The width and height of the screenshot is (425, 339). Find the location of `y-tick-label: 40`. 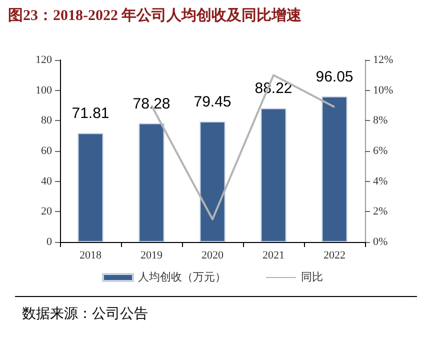

y-tick-label: 40 is located at coordinates (46, 181).